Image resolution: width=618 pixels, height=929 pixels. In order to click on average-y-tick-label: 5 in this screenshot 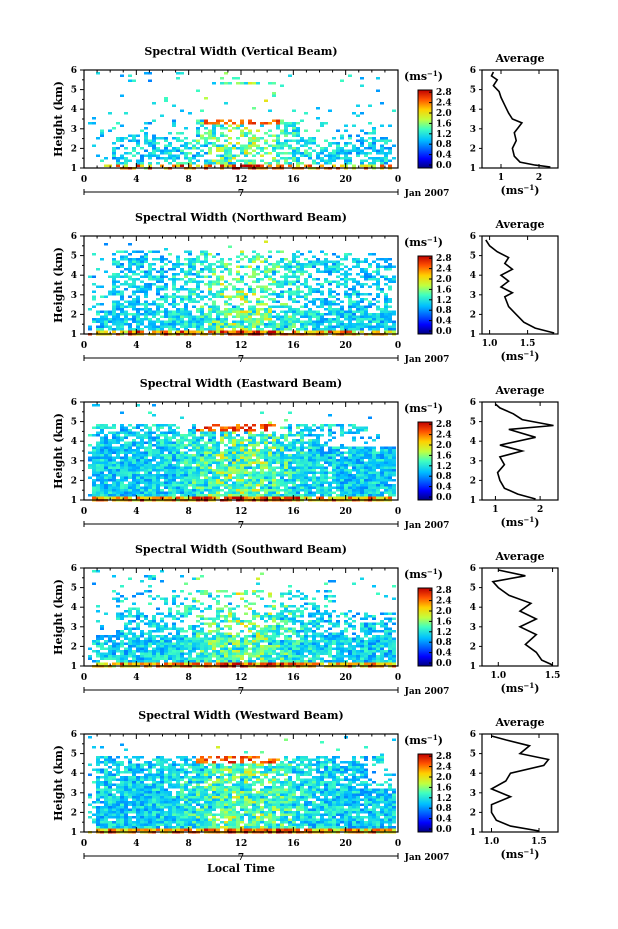, I will do `click(473, 91)`.